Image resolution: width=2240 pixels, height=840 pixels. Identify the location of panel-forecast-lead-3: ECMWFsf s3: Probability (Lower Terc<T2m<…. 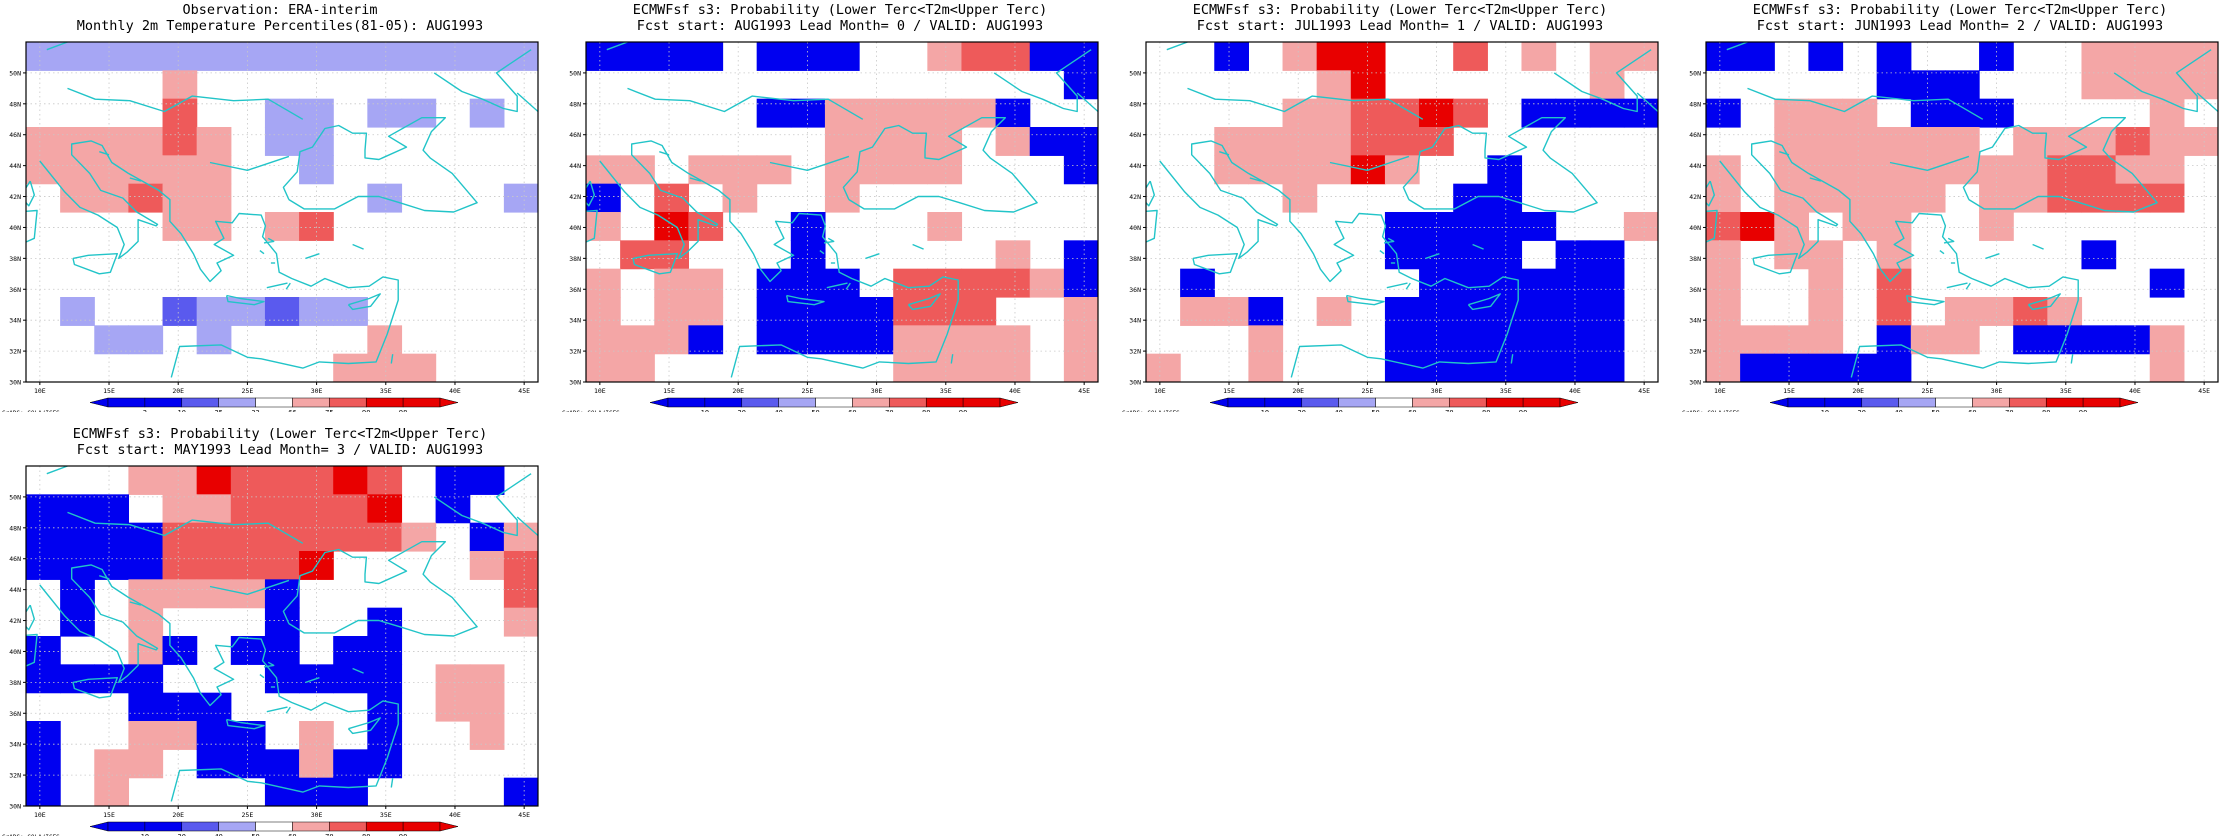
(280, 630).